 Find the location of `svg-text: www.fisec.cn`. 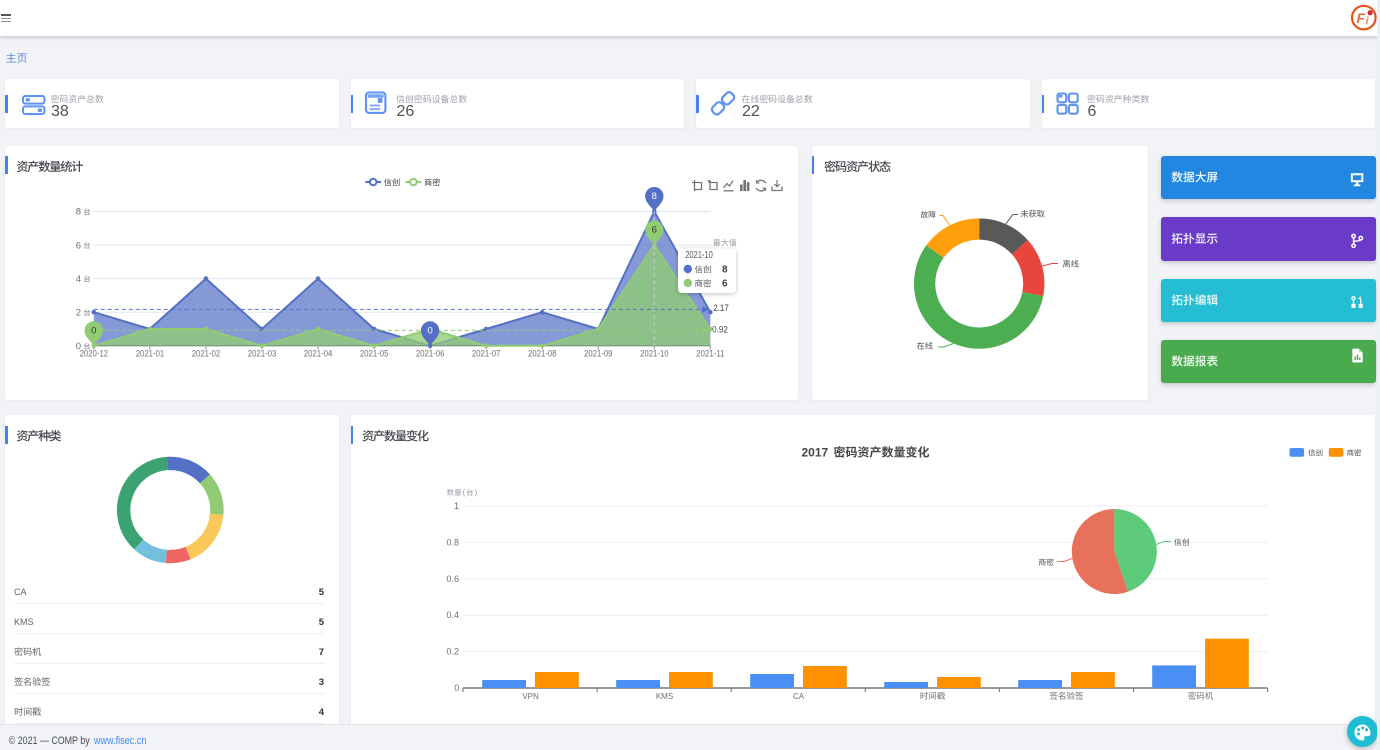

svg-text: www.fisec.cn is located at coordinates (119, 741).